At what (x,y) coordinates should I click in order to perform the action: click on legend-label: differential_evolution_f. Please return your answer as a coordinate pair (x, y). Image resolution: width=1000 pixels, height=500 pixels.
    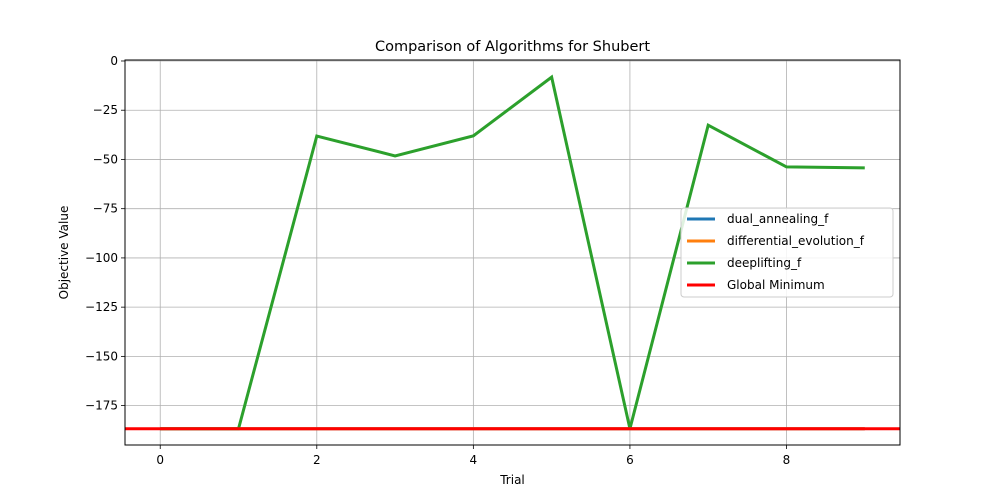
    Looking at the image, I should click on (796, 241).